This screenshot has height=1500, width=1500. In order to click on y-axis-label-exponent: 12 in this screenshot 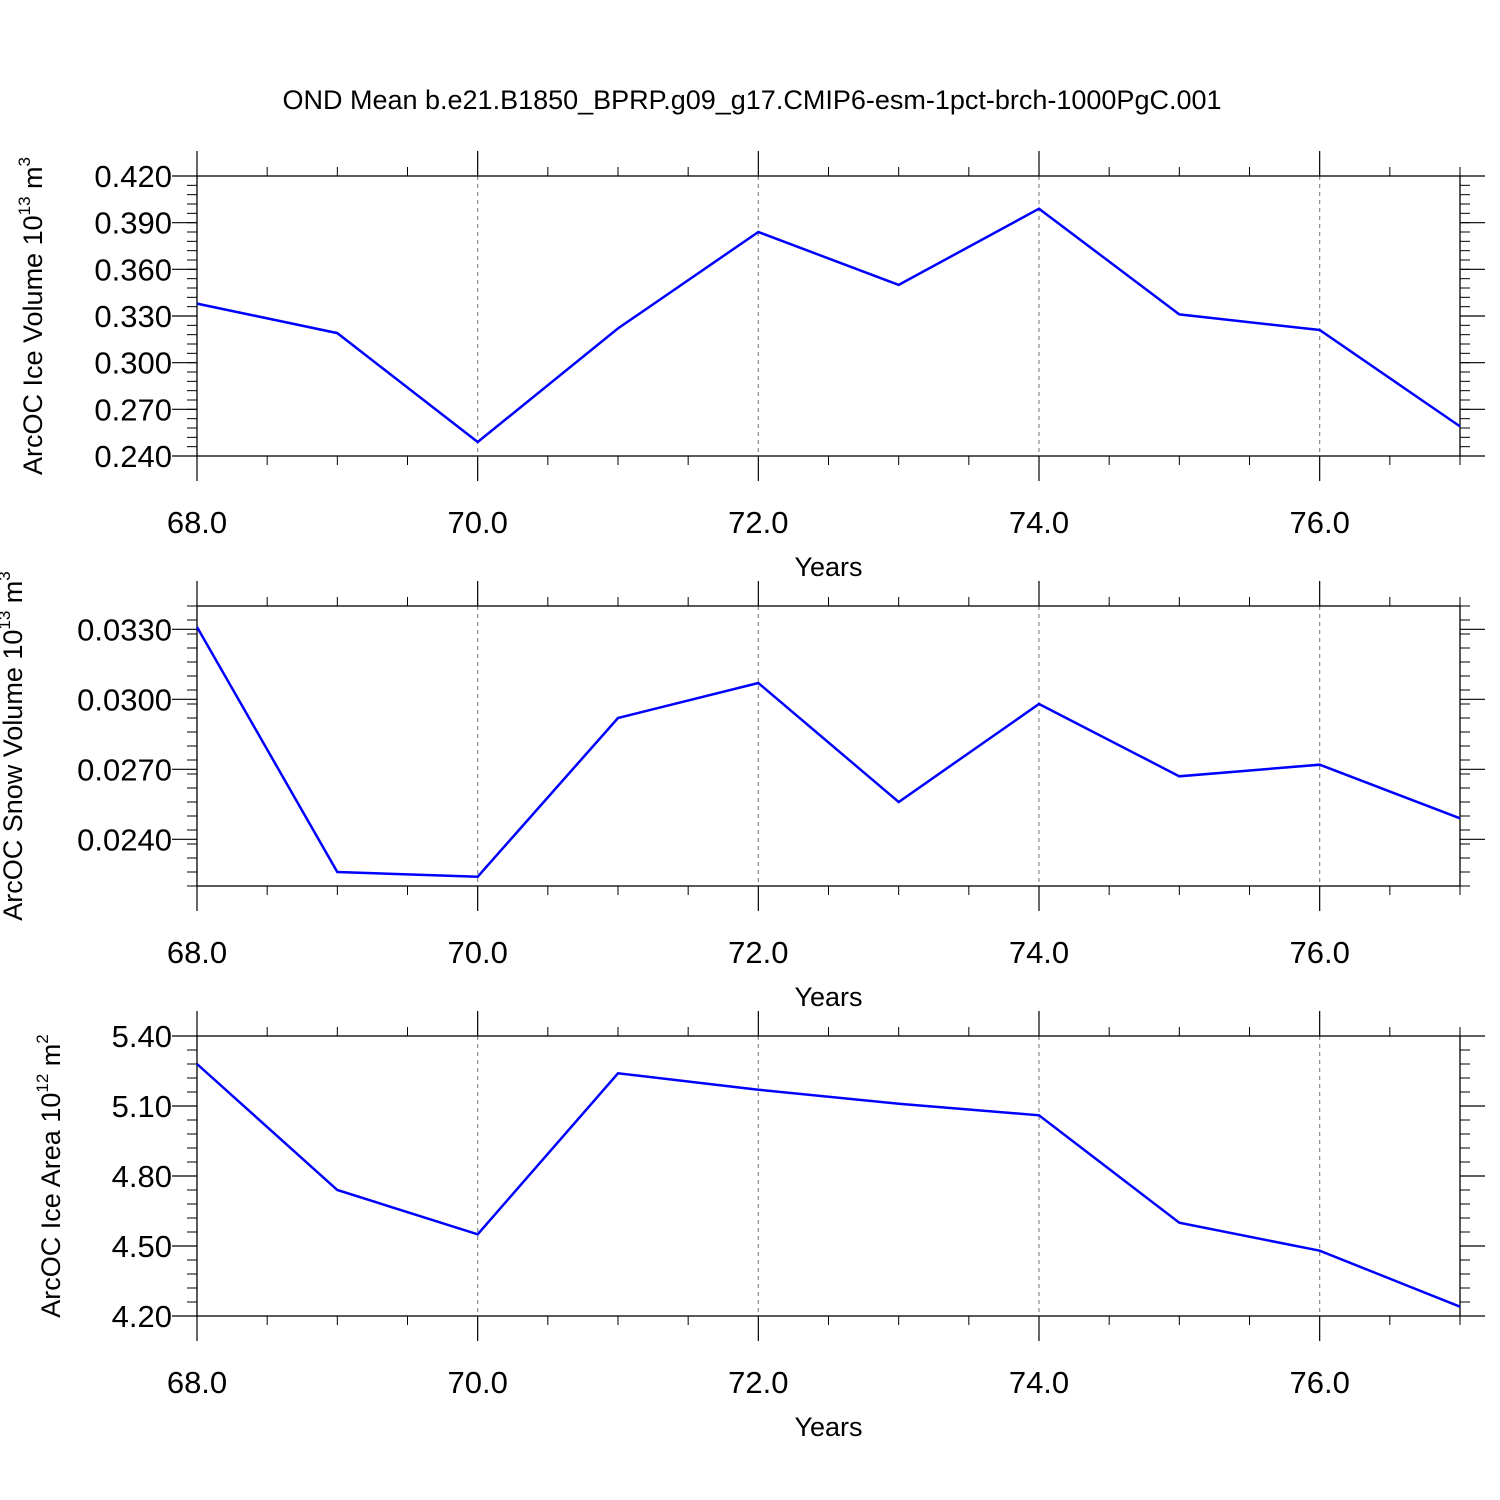, I will do `click(42, 1083)`.